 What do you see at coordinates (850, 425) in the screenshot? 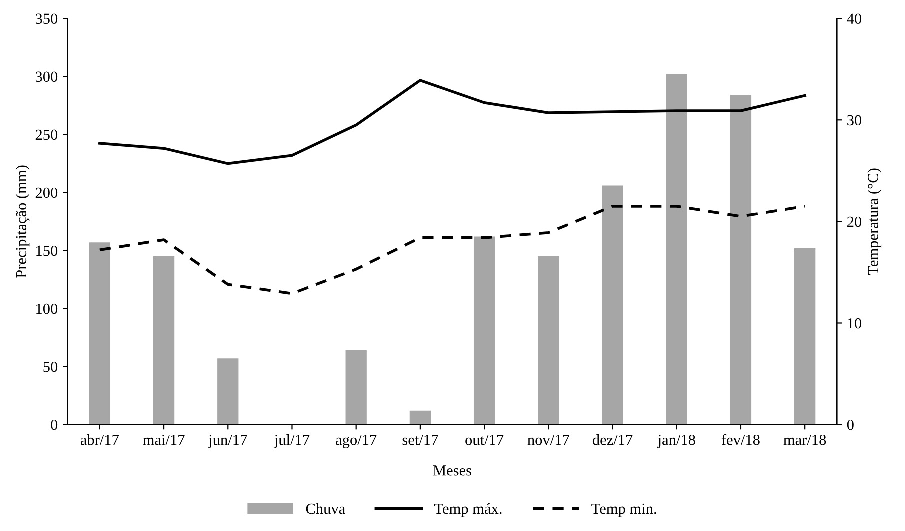
I see `y2-tick-label: 0` at bounding box center [850, 425].